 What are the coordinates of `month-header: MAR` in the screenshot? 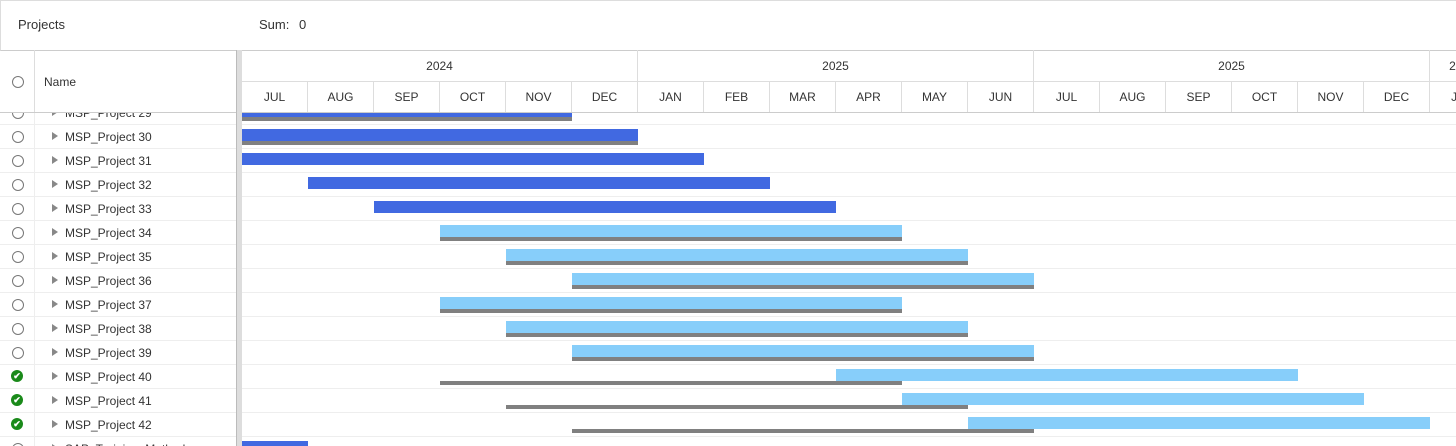 It's located at (803, 96).